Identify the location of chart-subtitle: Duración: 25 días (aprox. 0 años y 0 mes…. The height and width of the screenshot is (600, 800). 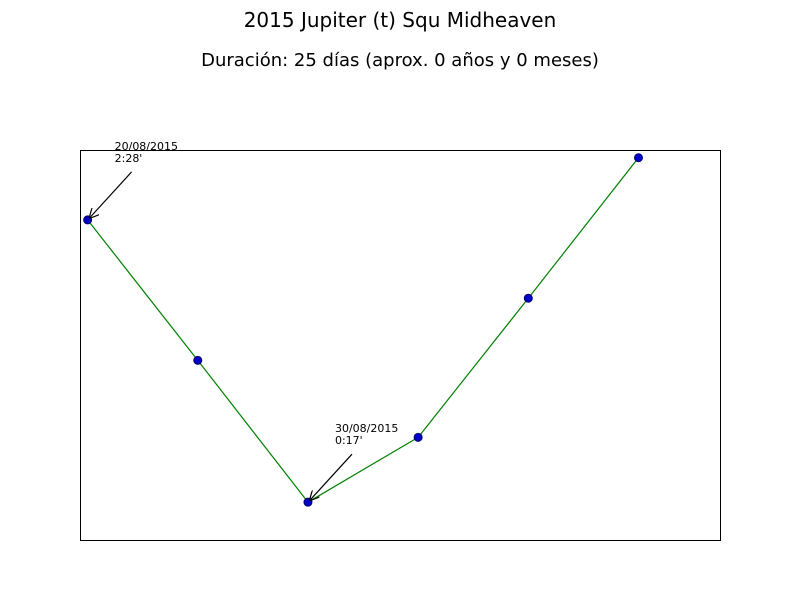
(400, 60).